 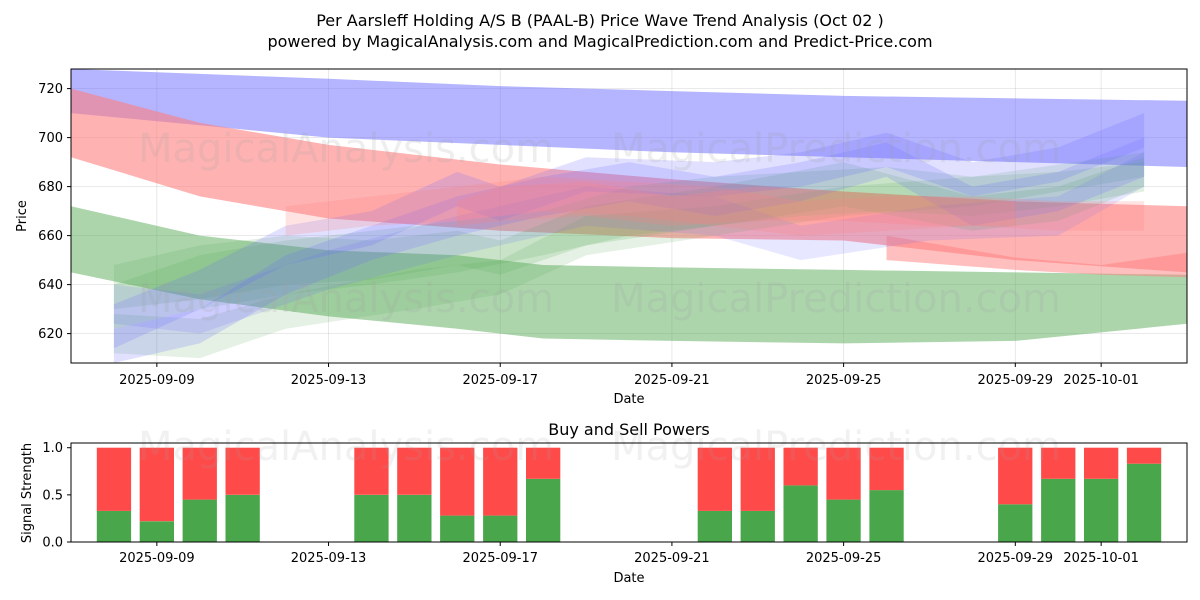 What do you see at coordinates (50, 138) in the screenshot?
I see `price-y-tick-label: 700` at bounding box center [50, 138].